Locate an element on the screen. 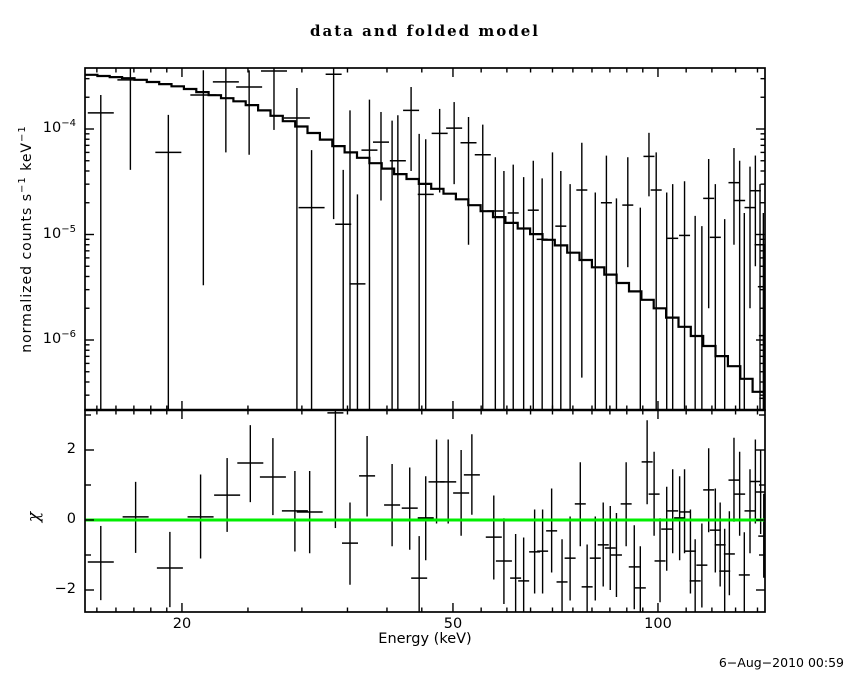 This screenshot has width=850, height=680. y-tick-label-−6: 10⁻⁶ is located at coordinates (59, 338).